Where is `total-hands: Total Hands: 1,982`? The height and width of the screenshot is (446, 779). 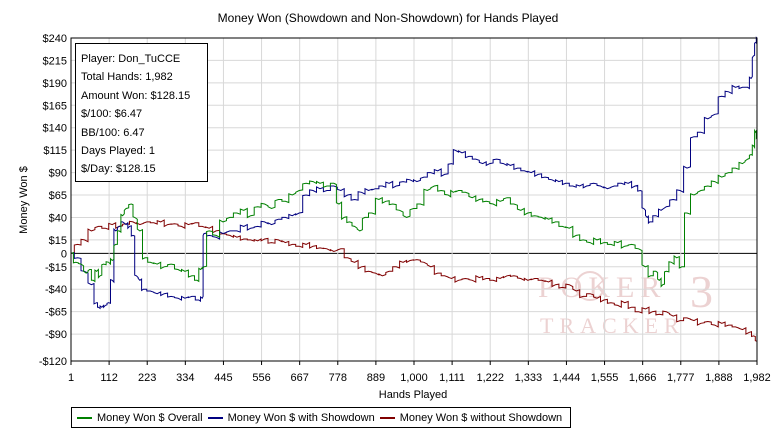 total-hands: Total Hands: 1,982 is located at coordinates (127, 77).